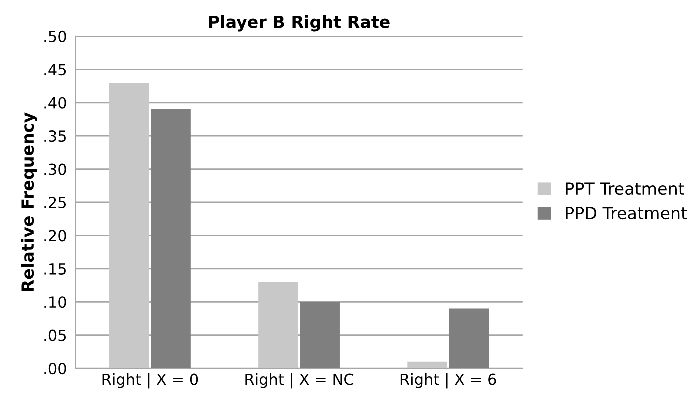 The height and width of the screenshot is (405, 688). I want to click on y-tick-label: .30, so click(55, 170).